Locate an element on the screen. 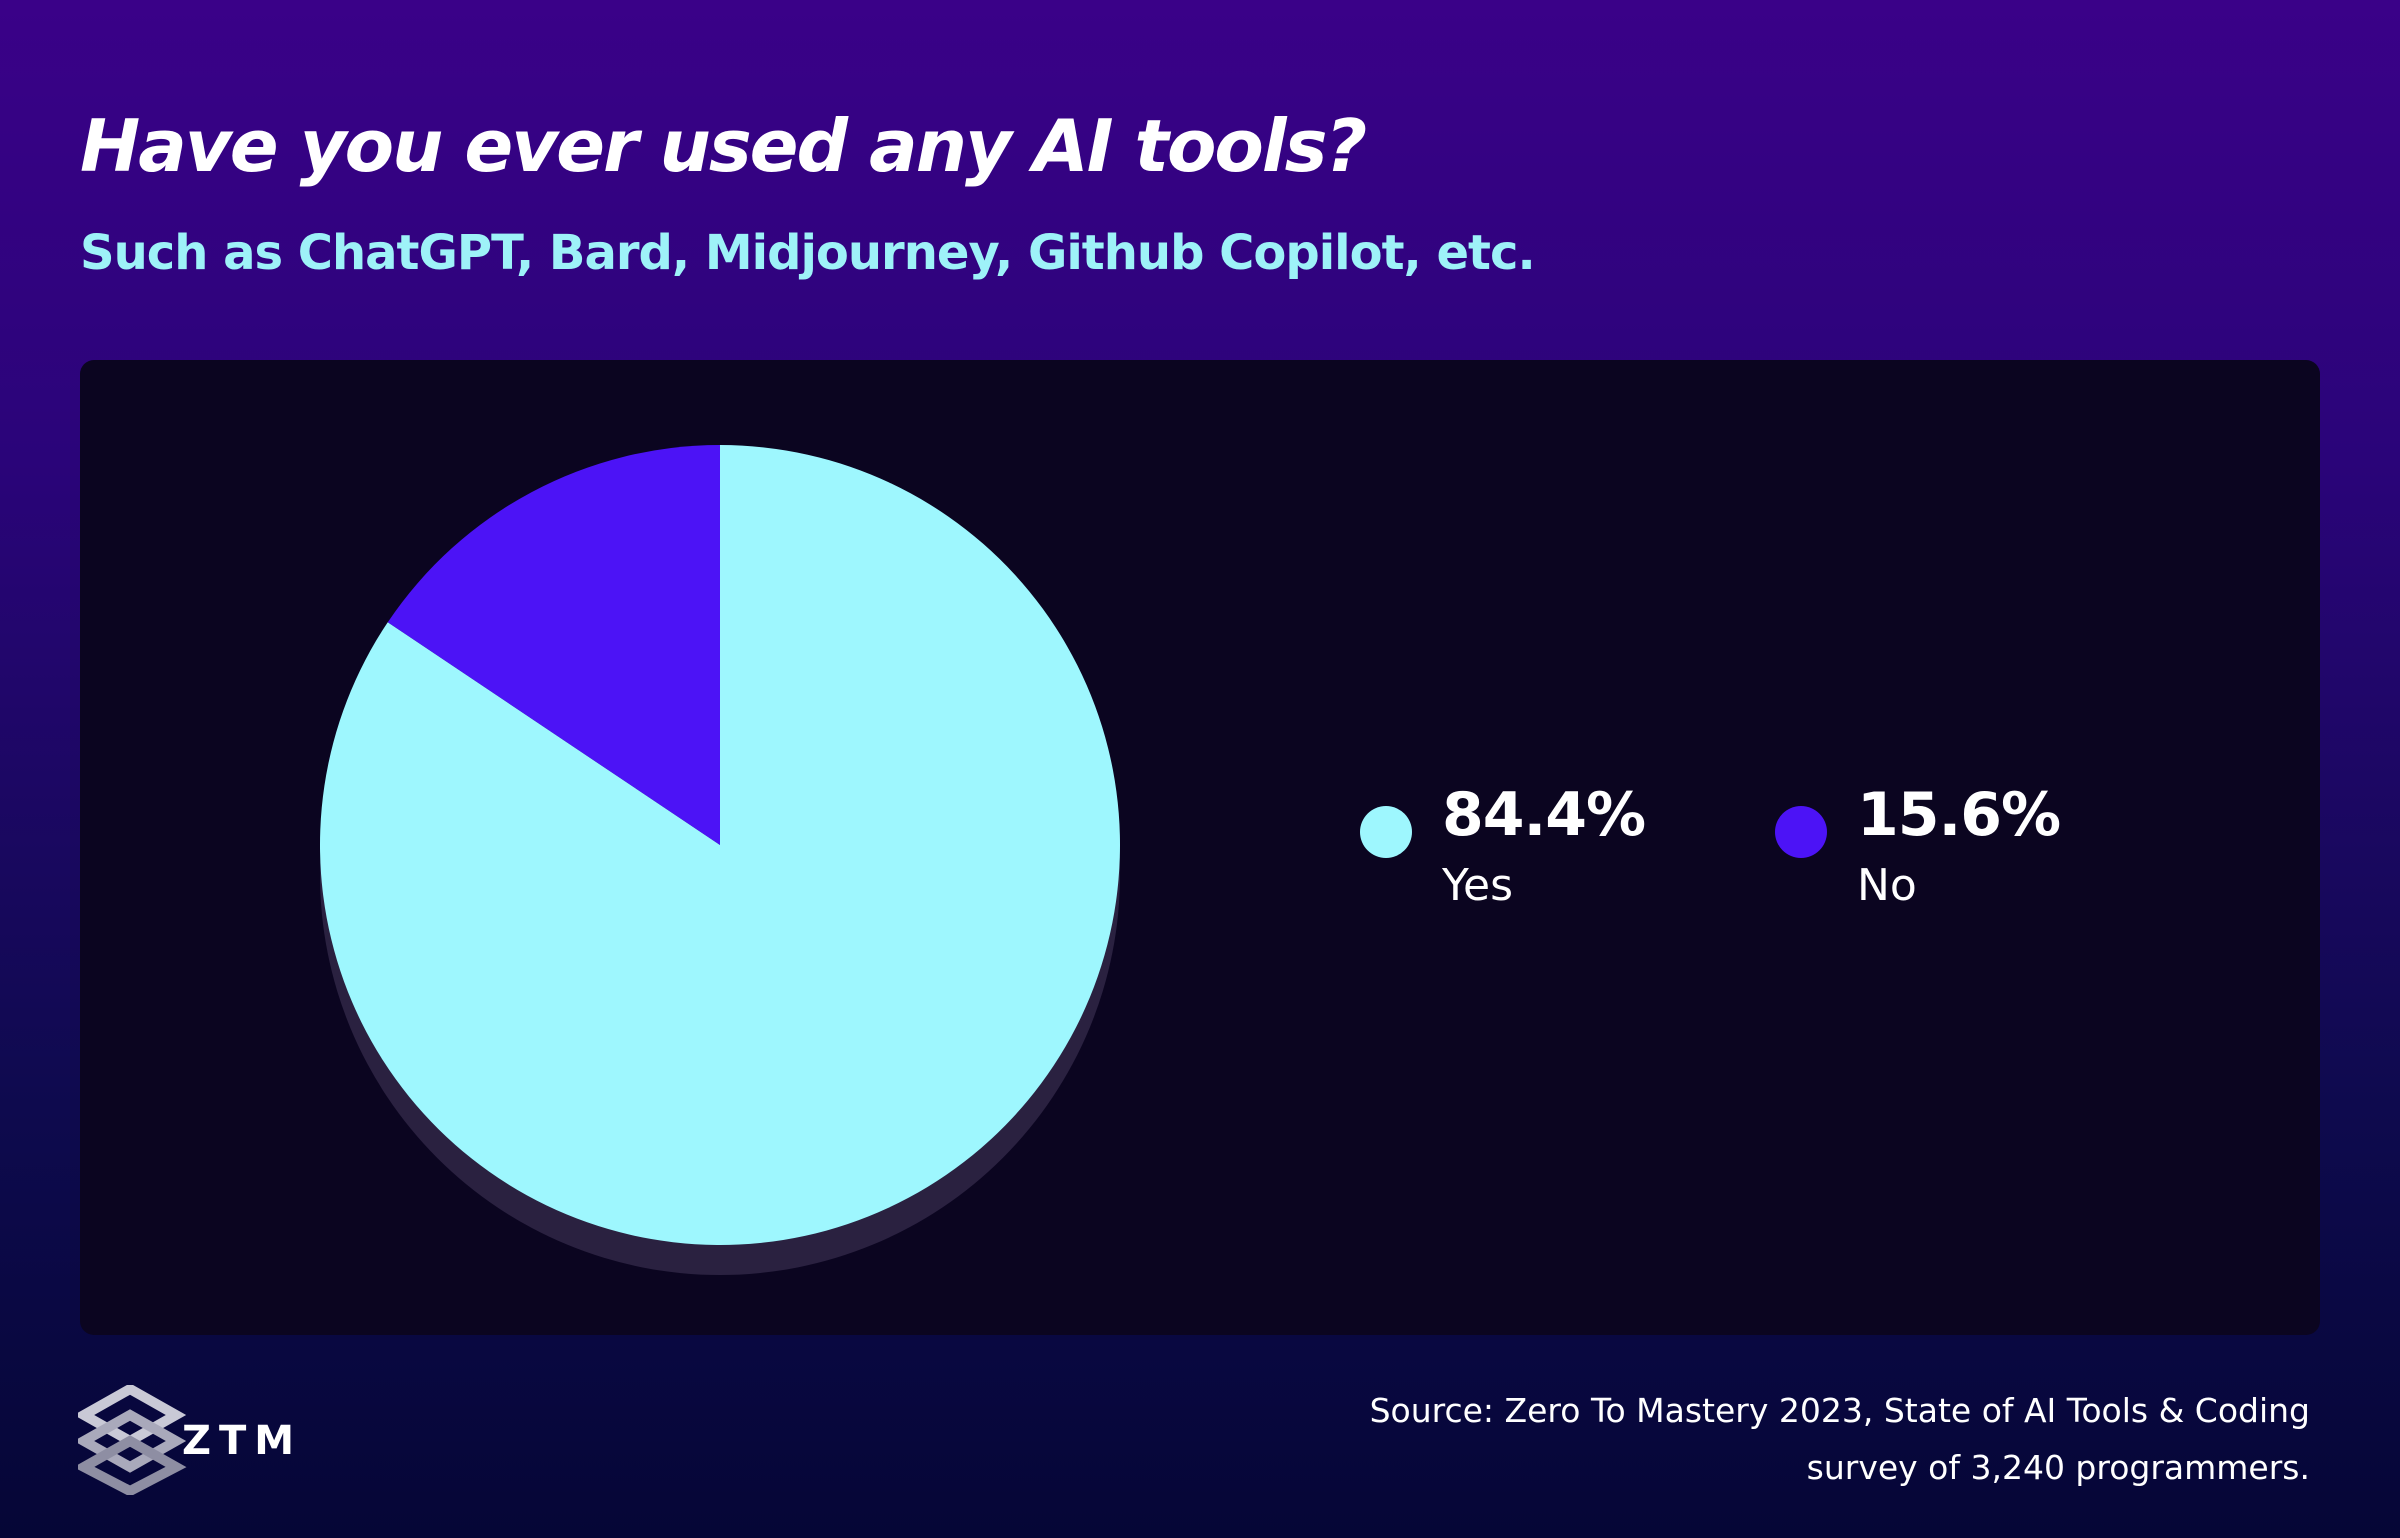 The image size is (2400, 1538). legend-dot-no is located at coordinates (1801, 832).